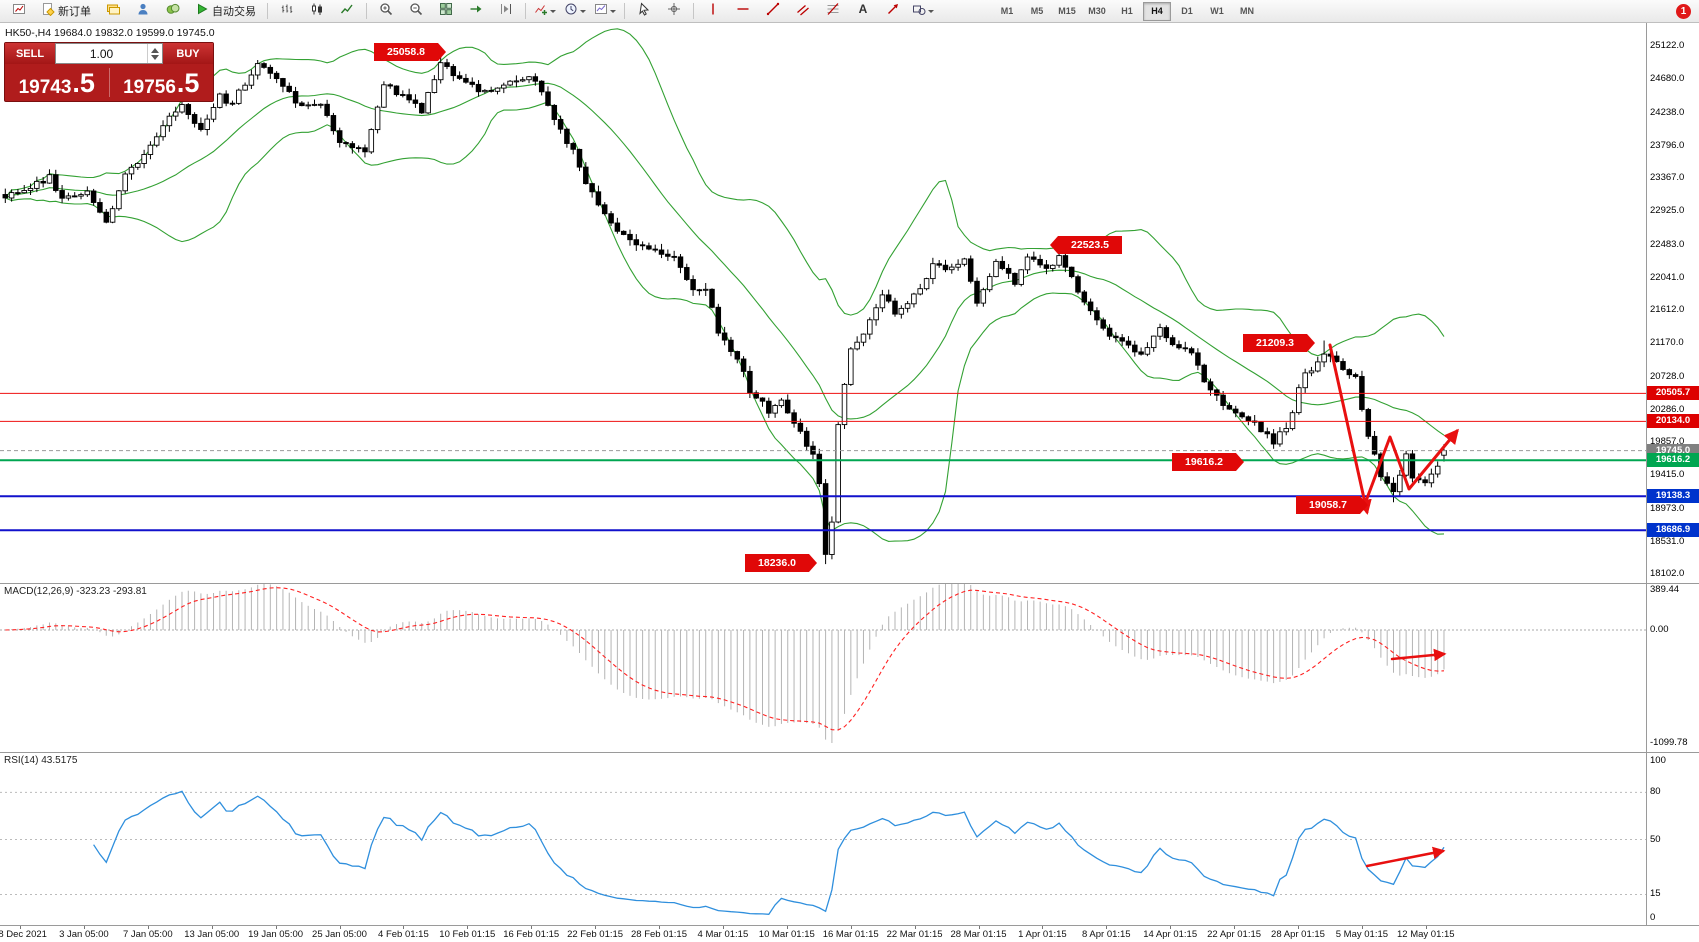 The width and height of the screenshot is (1699, 942). I want to click on timeframe-H4: H4, so click(1157, 11).